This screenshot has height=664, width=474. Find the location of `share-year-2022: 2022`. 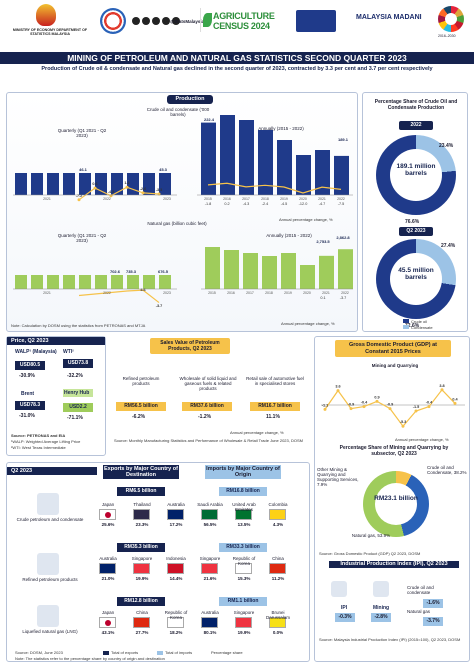

share-year-2022: 2022 is located at coordinates (416, 125).